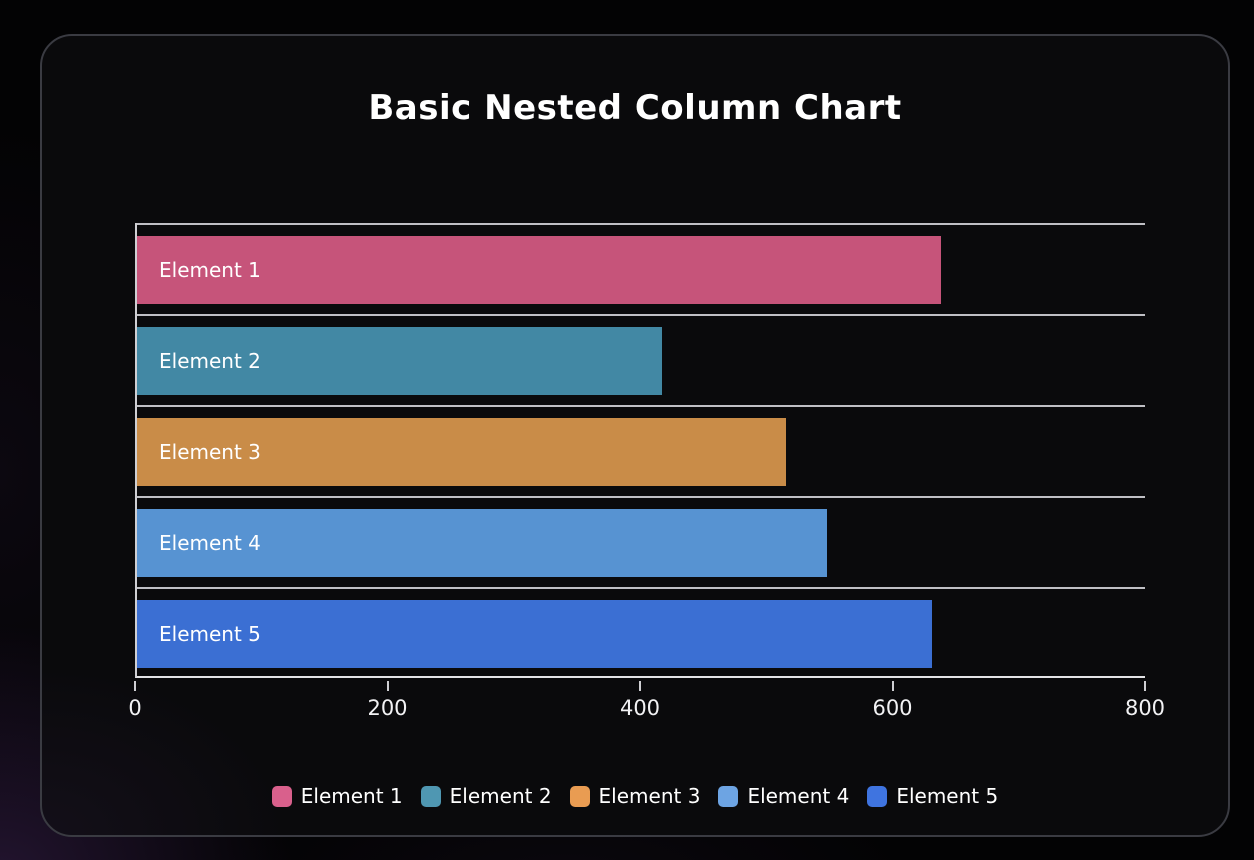 The image size is (1254, 860). What do you see at coordinates (798, 796) in the screenshot?
I see `legend-label-element-4: Element 4` at bounding box center [798, 796].